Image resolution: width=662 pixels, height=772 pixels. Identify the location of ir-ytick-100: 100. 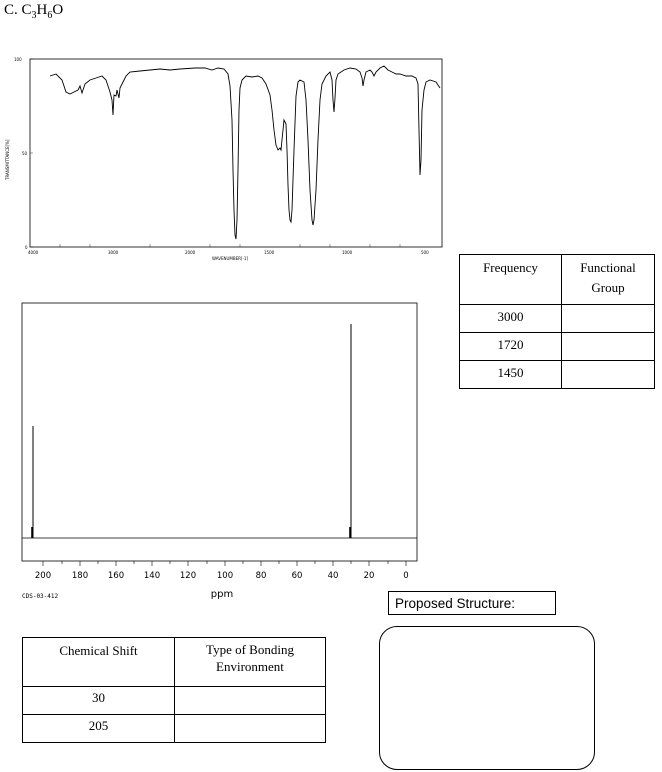
(18, 59).